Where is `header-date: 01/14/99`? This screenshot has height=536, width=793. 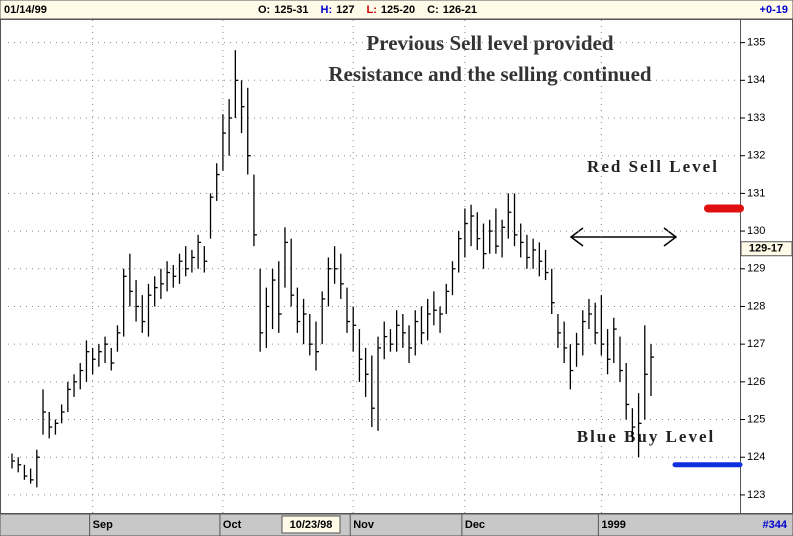 header-date: 01/14/99 is located at coordinates (25, 10).